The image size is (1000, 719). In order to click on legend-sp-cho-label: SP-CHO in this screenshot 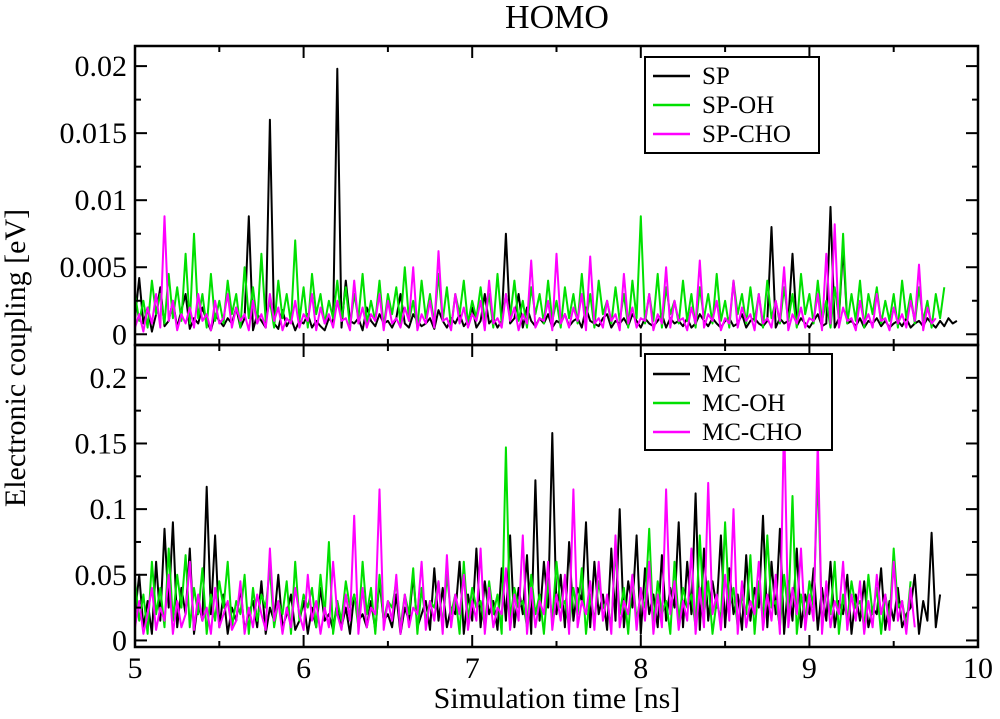, I will do `click(746, 134)`.